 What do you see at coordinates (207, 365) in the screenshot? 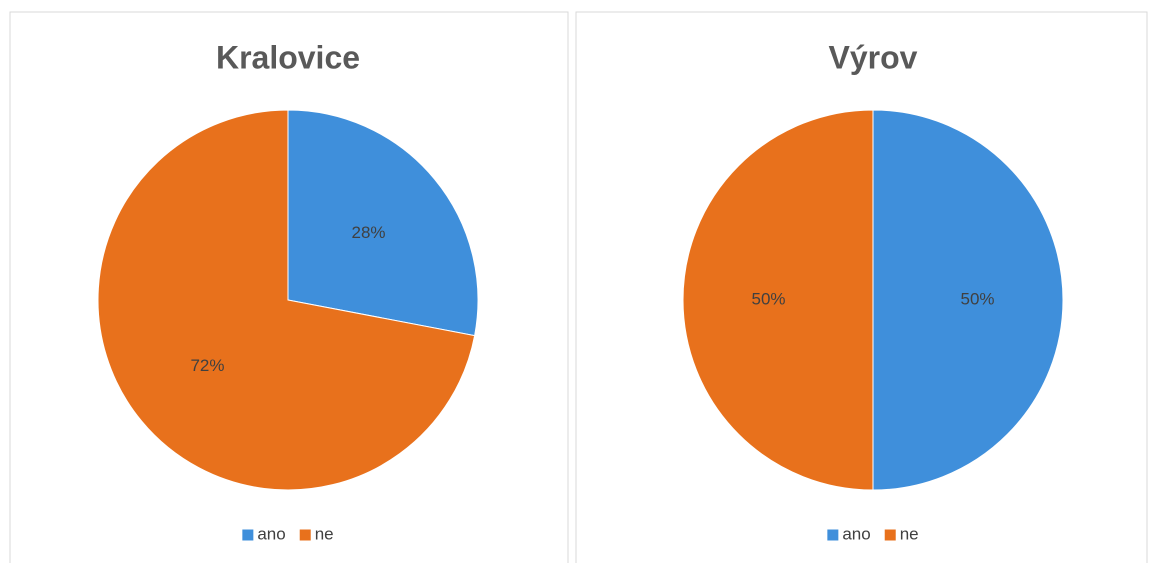
I see `data-label: 72%` at bounding box center [207, 365].